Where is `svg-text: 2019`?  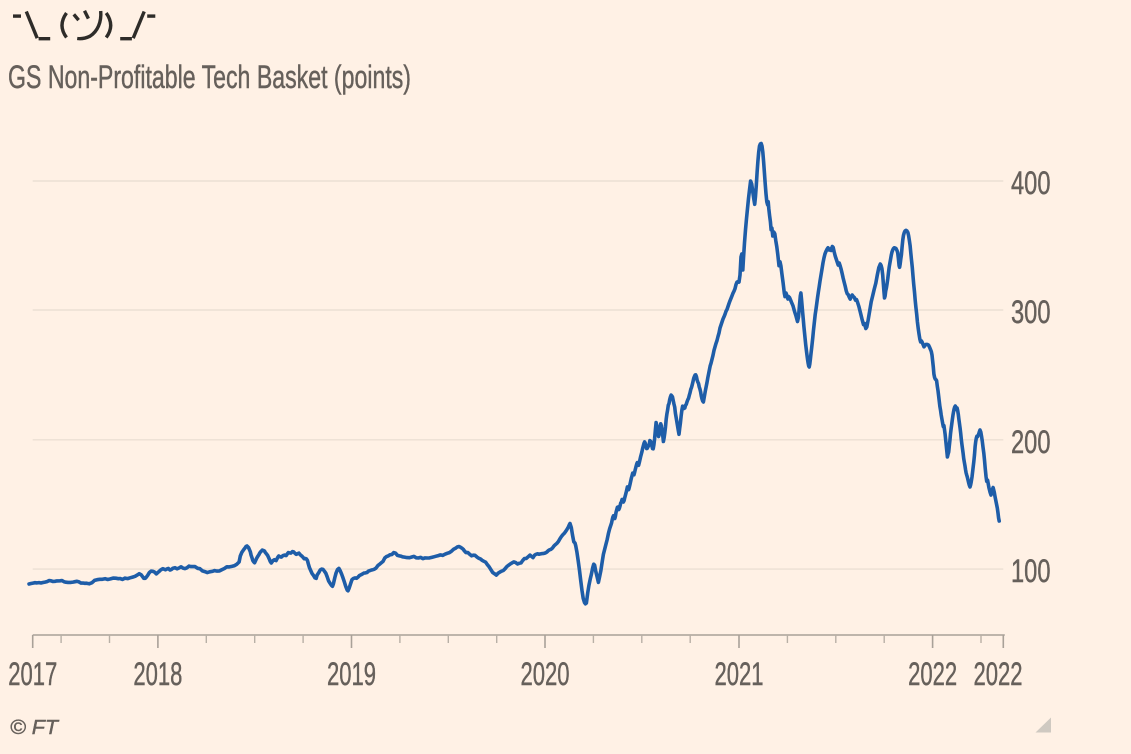 svg-text: 2019 is located at coordinates (351, 674).